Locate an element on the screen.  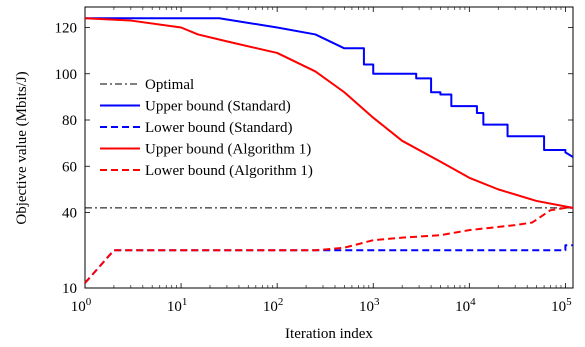
legend-label: Optimal is located at coordinates (169, 85).